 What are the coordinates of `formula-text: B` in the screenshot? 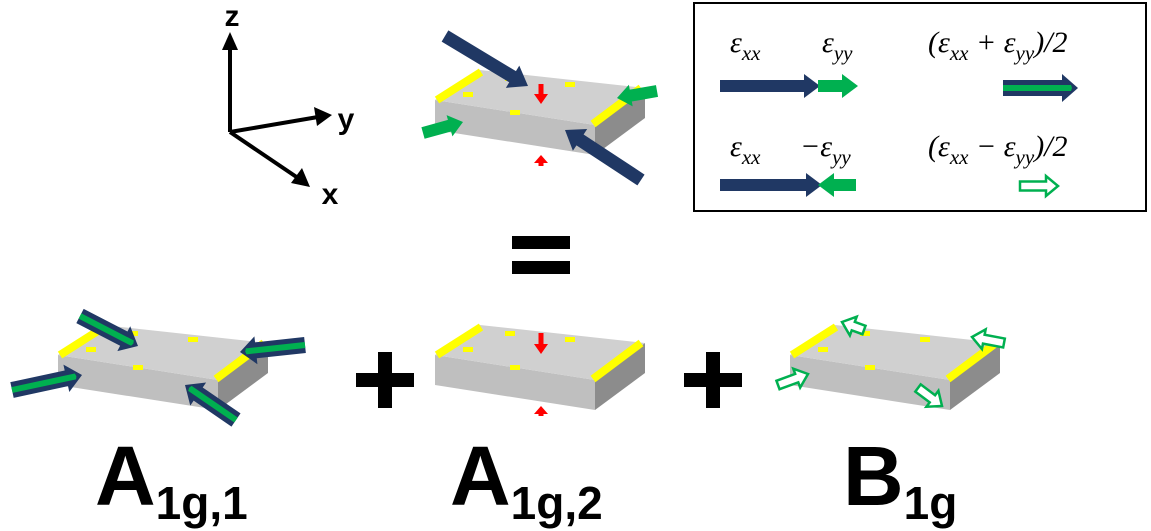 It's located at (873, 476).